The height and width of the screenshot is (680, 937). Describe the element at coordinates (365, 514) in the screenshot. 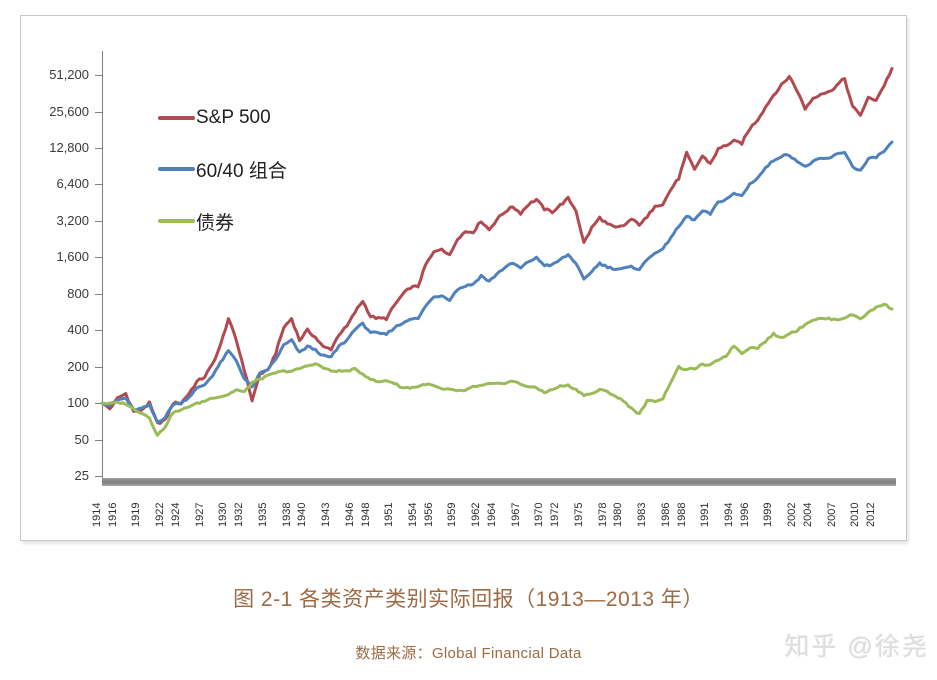

I see `x-axis-tick-label: 1948` at that location.